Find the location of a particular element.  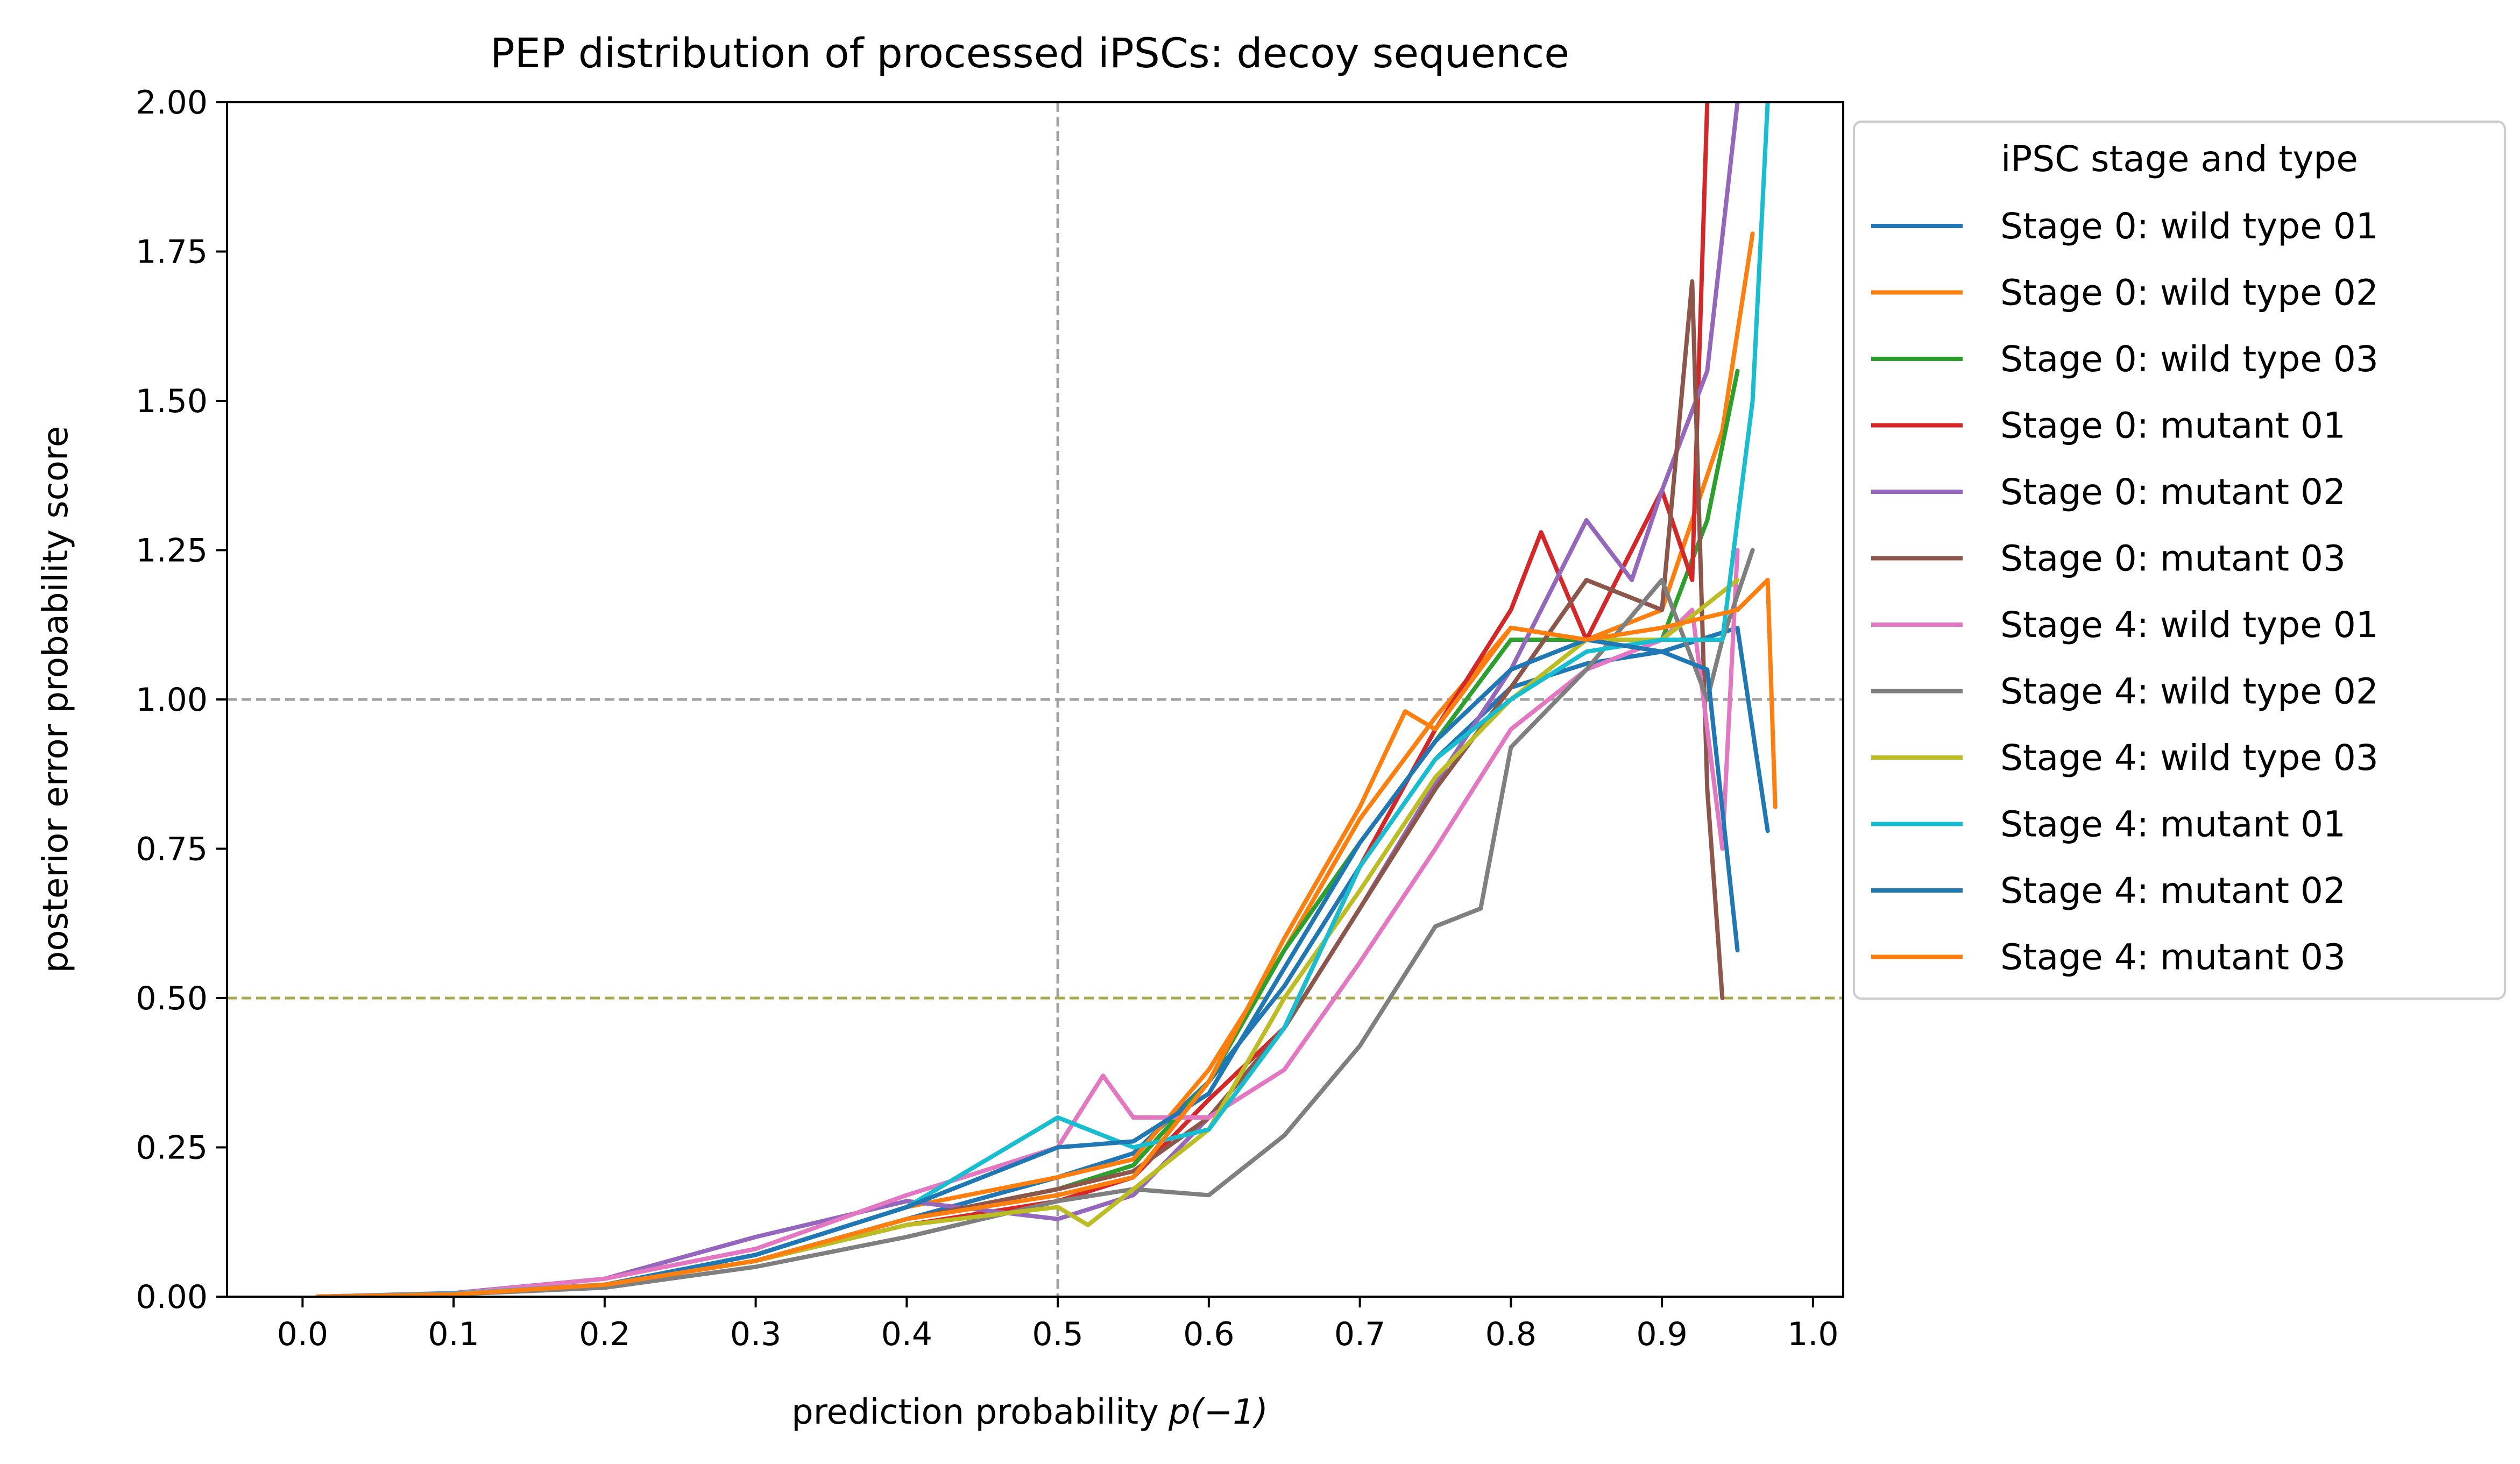

y-tick-label: 1.75 is located at coordinates (172, 252).